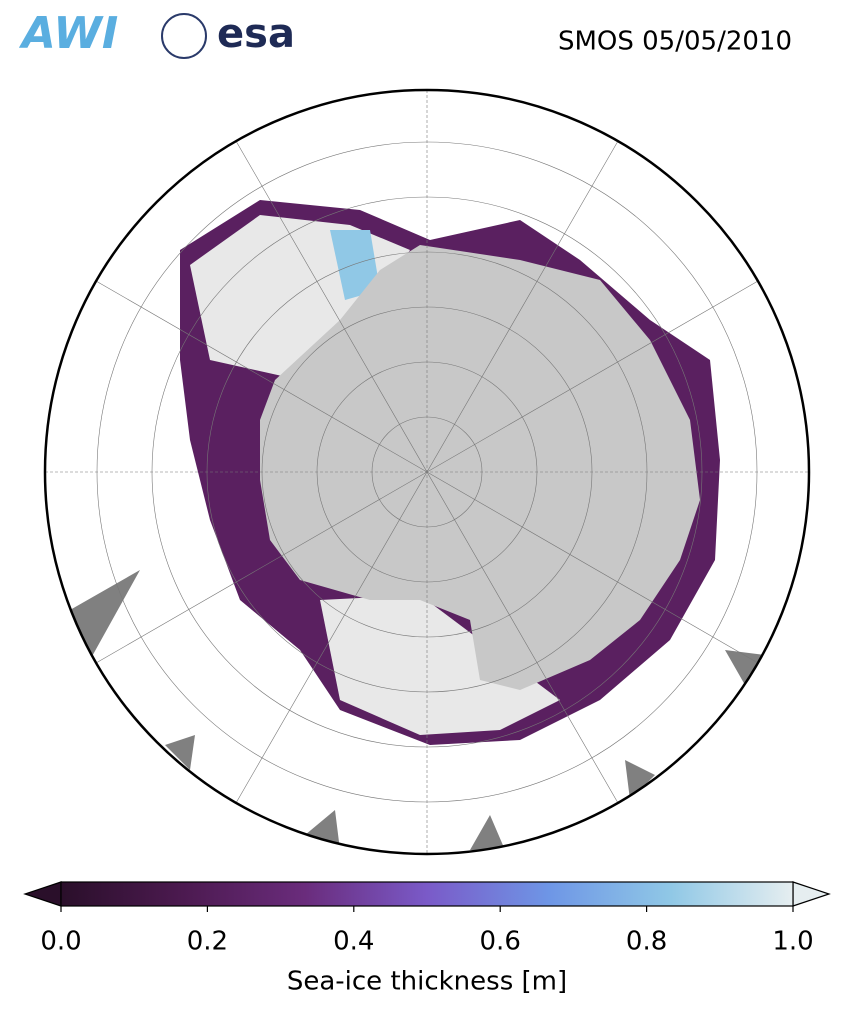  What do you see at coordinates (256, 34) in the screenshot?
I see `esa-logo: esa` at bounding box center [256, 34].